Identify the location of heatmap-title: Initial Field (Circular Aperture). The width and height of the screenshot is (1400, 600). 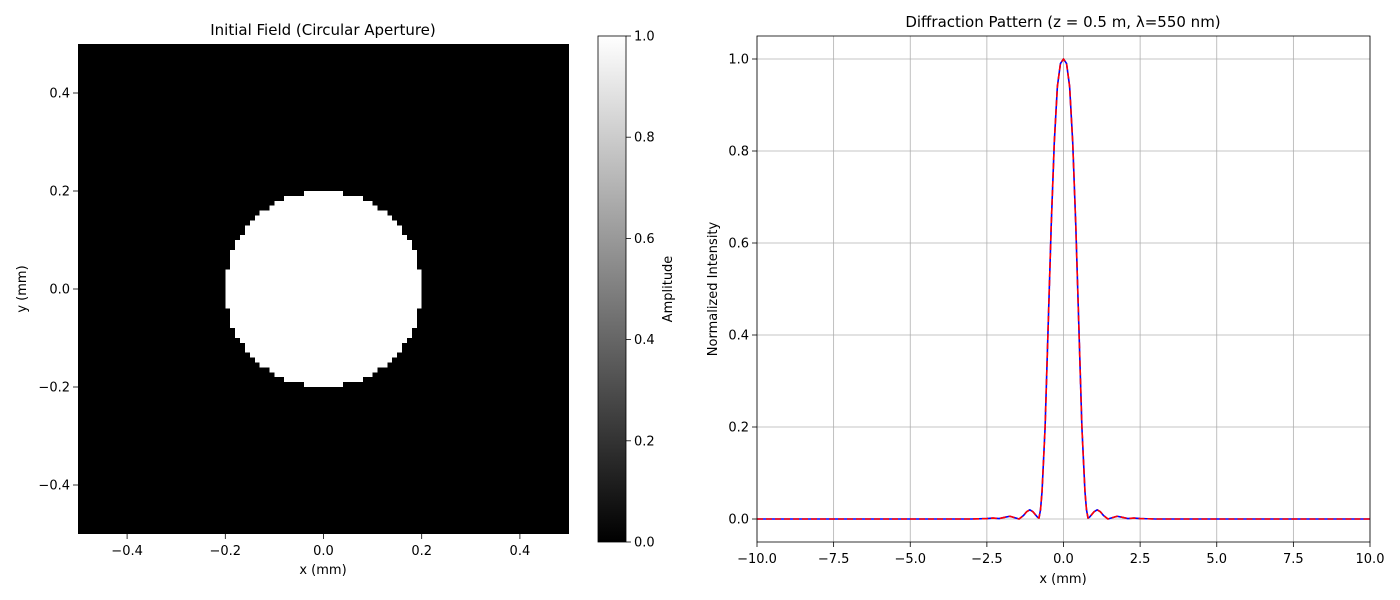
(323, 30).